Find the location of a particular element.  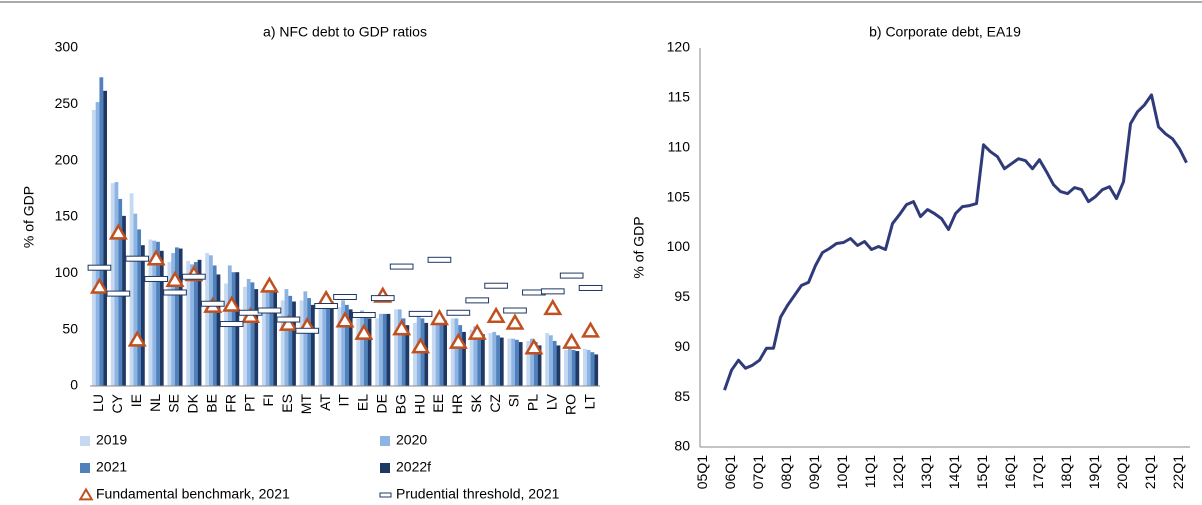

x-tick-label: 15Q1 is located at coordinates (982, 472).